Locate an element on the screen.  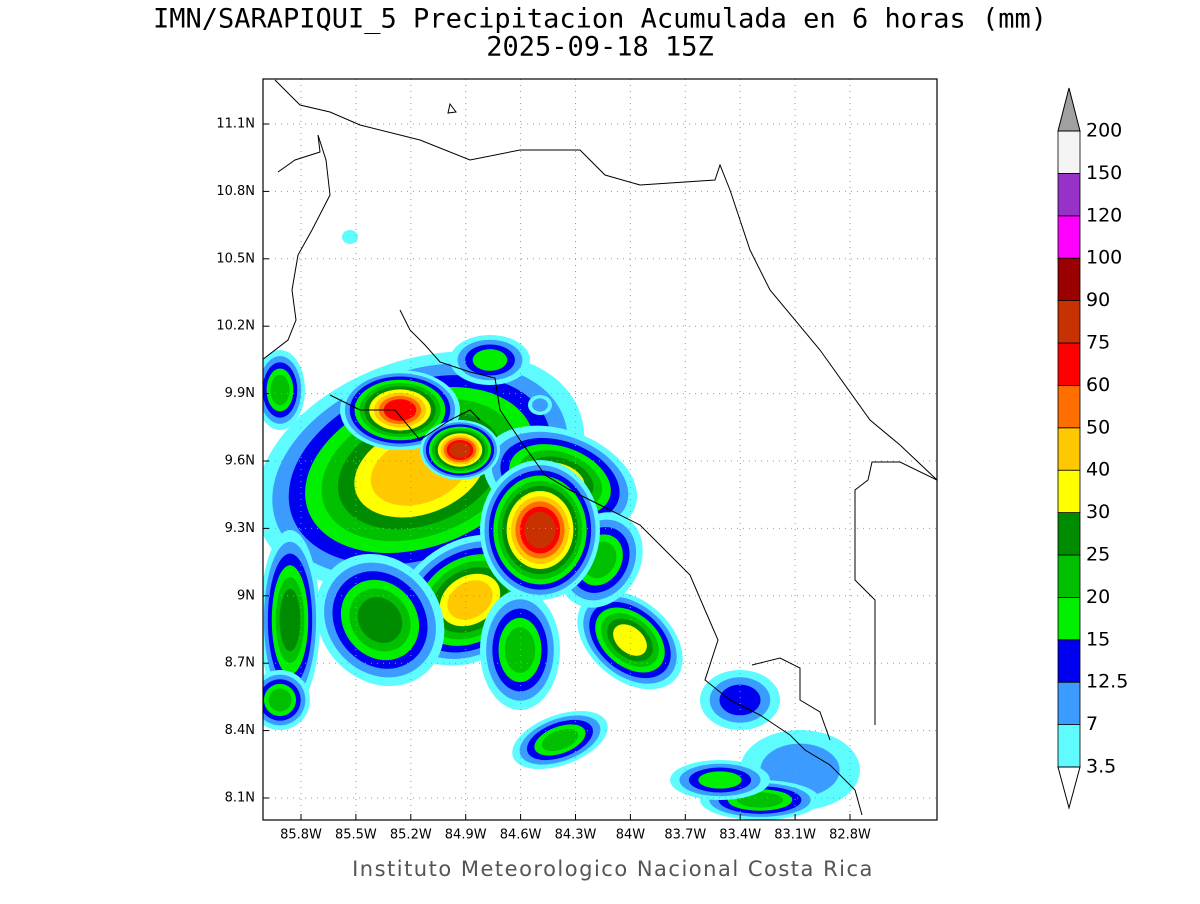
gulf-coast is located at coordinates (405, 417).